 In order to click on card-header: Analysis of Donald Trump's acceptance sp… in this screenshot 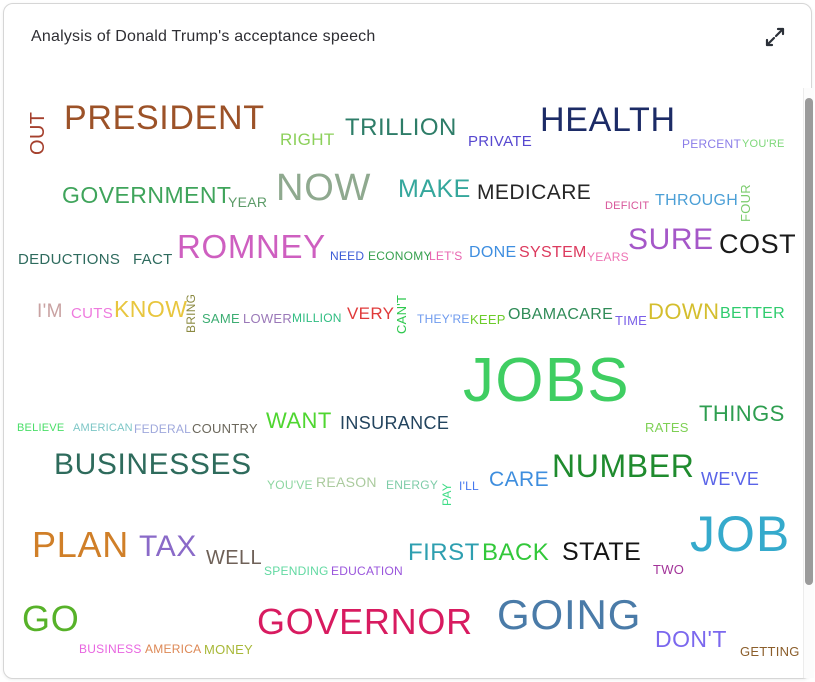, I will do `click(407, 33)`.